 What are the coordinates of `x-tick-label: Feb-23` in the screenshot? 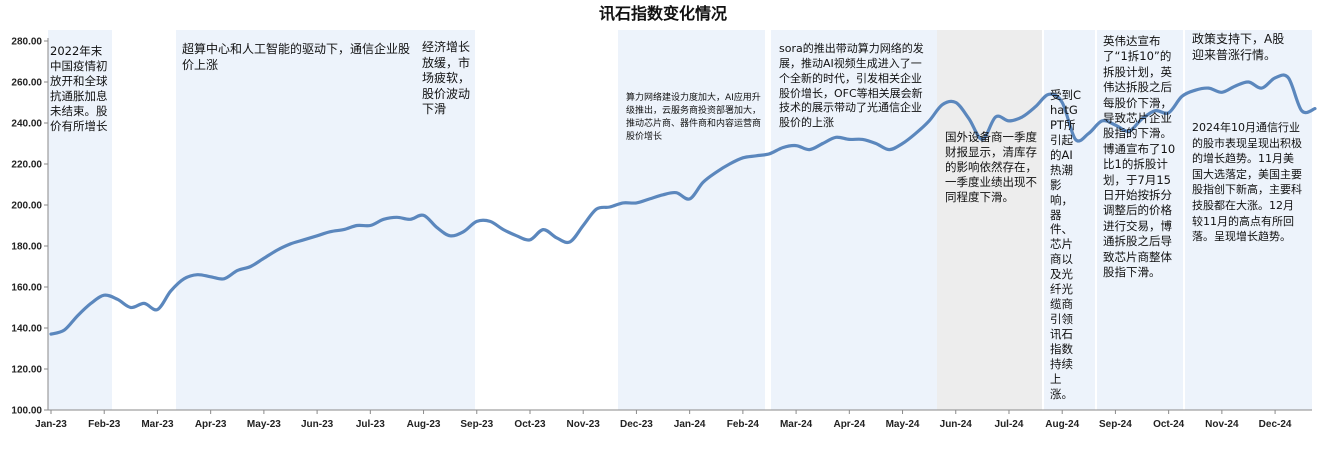 It's located at (104, 424).